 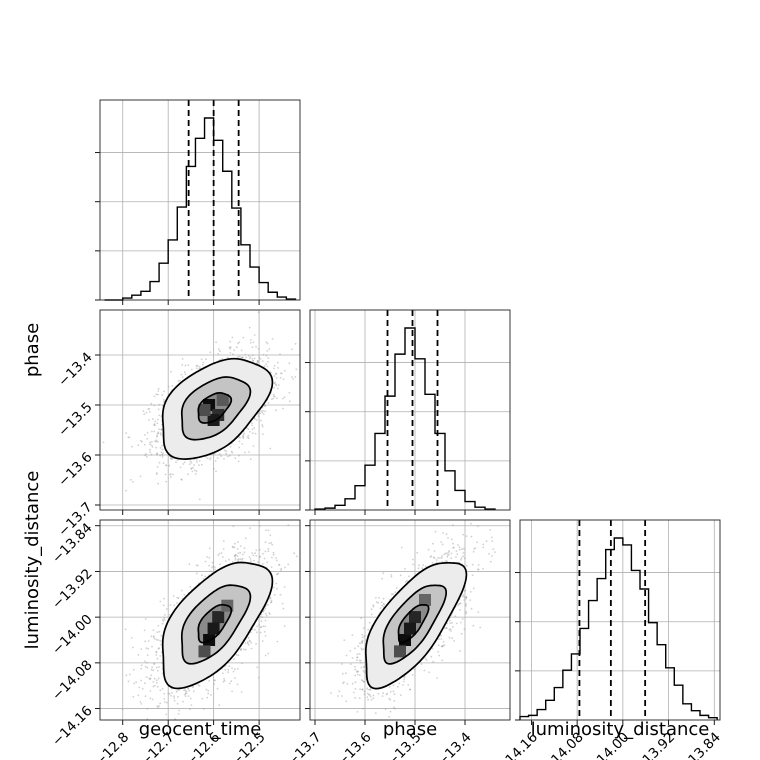 What do you see at coordinates (72, 634) in the screenshot?
I see `y-tick-label: −14.00` at bounding box center [72, 634].